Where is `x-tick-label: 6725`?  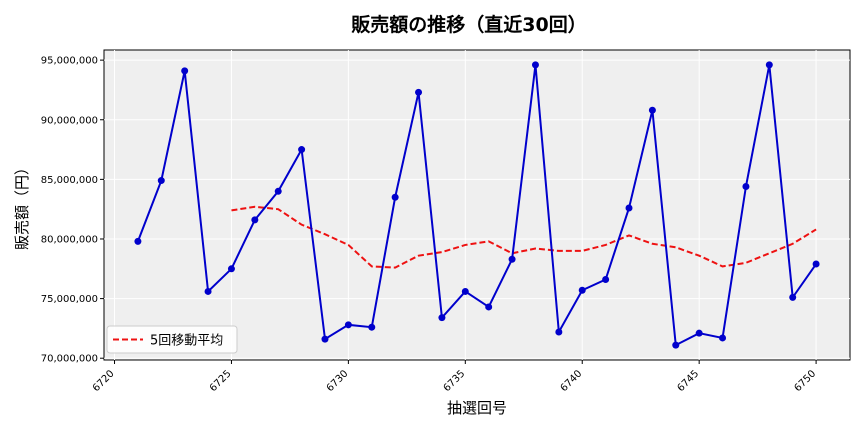
x-tick-label: 6725 is located at coordinates (221, 381).